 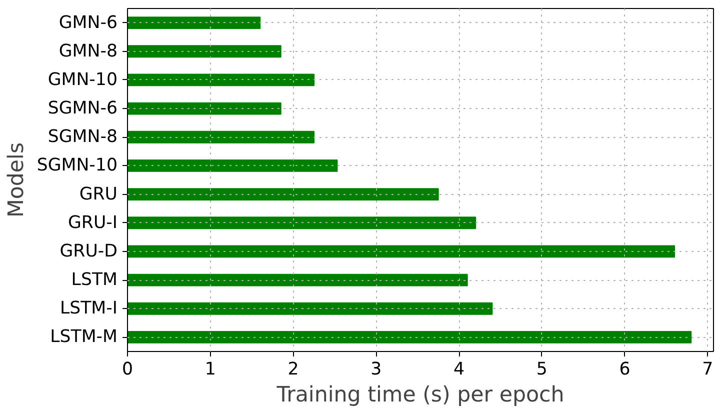 I want to click on x-axis-title: Training time (s) per epoch, so click(x=420, y=395).